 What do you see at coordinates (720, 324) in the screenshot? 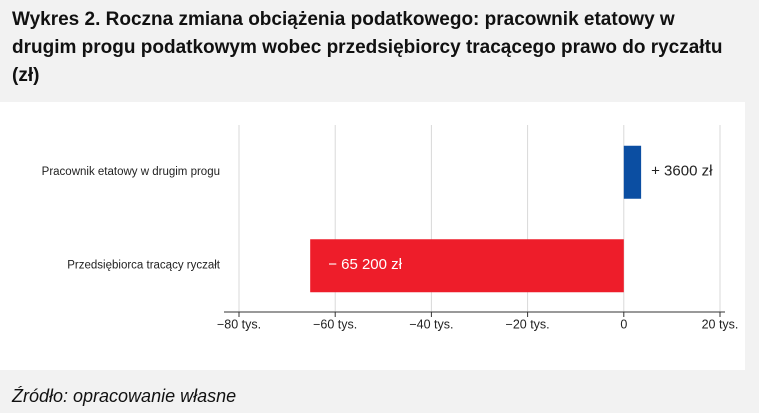
I see `x-tick-label: 20 tys.` at bounding box center [720, 324].